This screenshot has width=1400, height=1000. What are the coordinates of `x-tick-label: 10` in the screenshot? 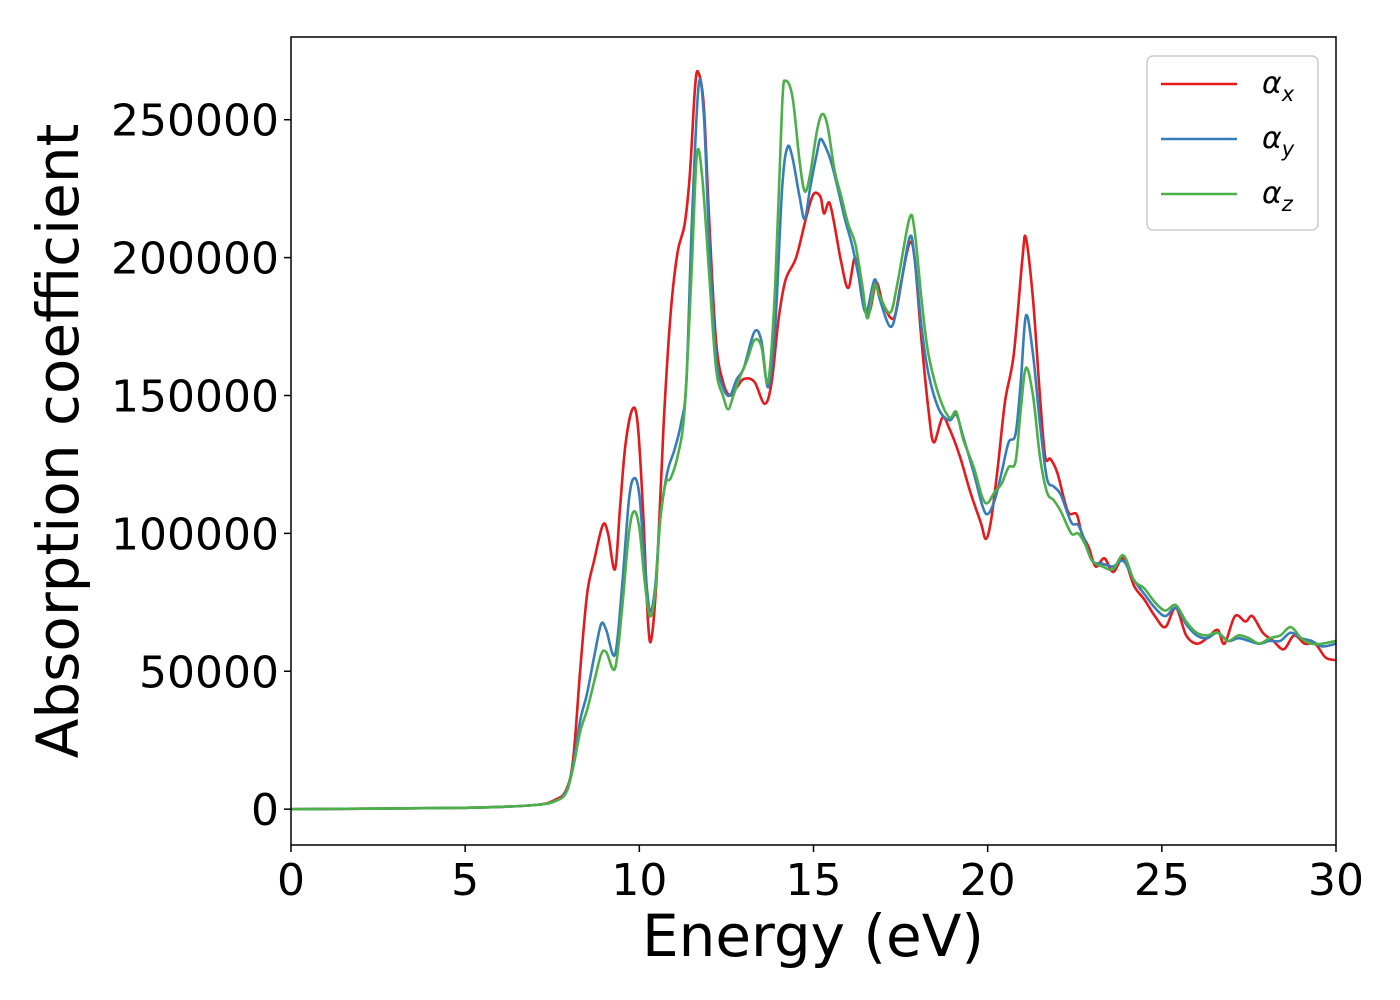 It's located at (639, 880).